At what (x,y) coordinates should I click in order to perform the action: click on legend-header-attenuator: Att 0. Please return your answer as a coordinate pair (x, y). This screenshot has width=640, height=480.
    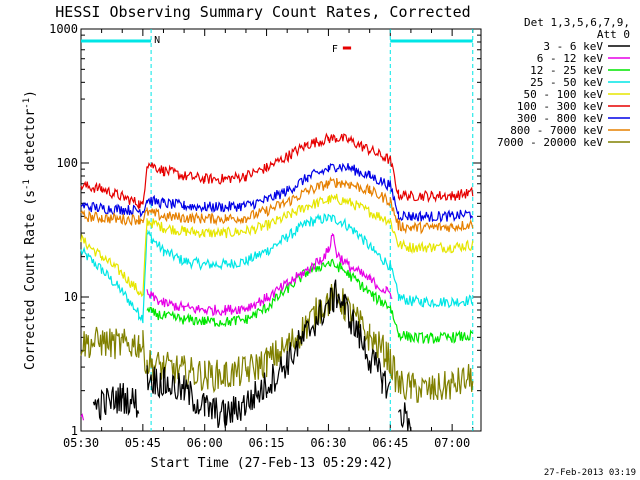
    Looking at the image, I should click on (613, 34).